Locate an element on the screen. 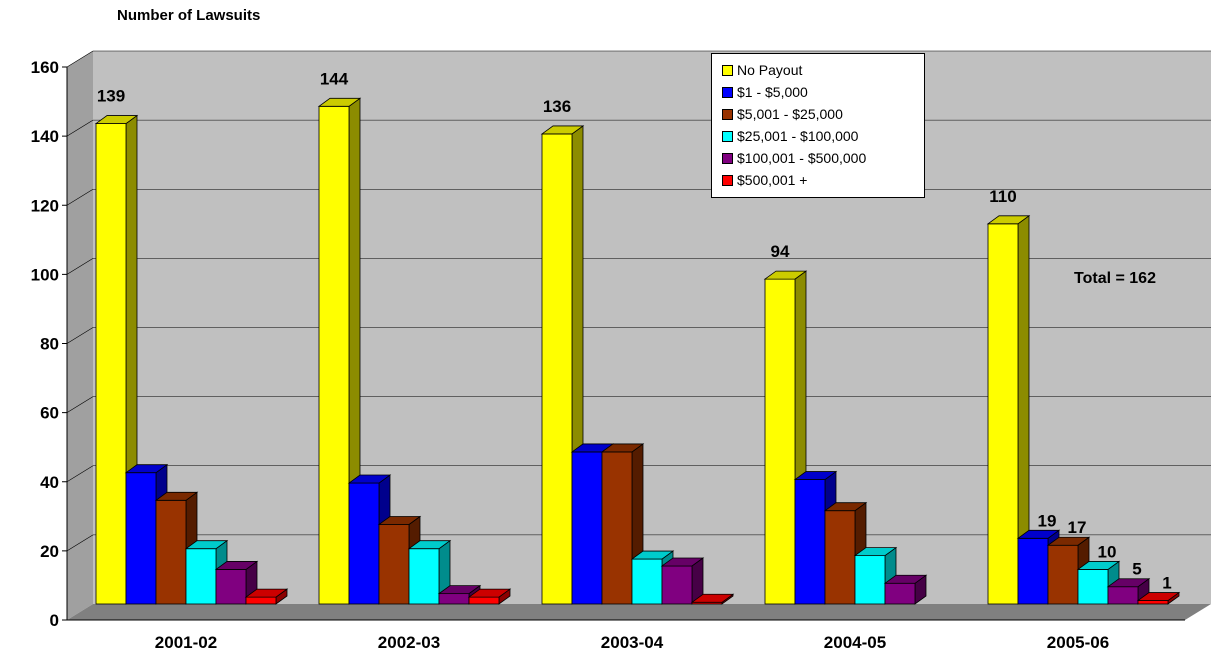  data-label: 110 is located at coordinates (1002, 196).